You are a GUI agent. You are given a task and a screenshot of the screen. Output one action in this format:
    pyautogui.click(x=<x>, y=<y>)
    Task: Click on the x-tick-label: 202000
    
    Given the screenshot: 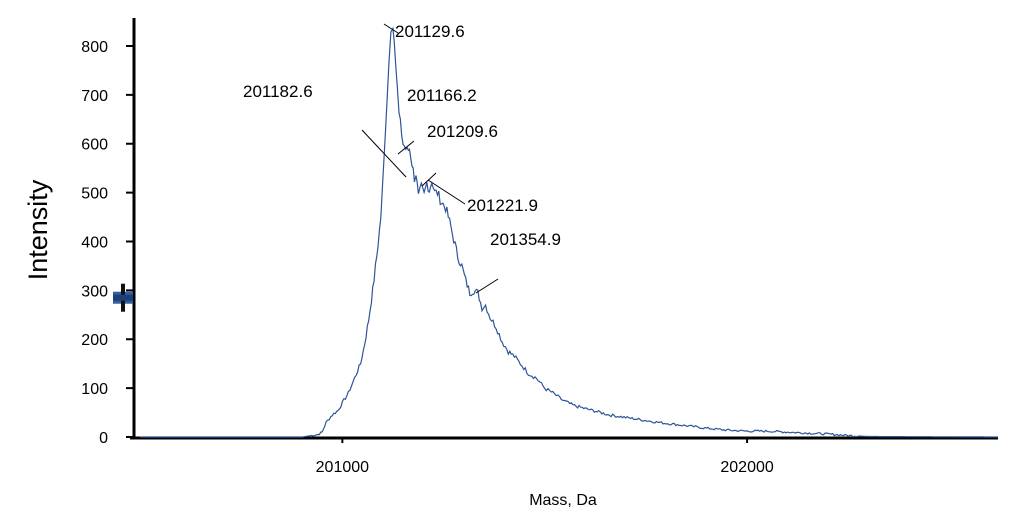 What is the action you would take?
    pyautogui.click(x=746, y=467)
    